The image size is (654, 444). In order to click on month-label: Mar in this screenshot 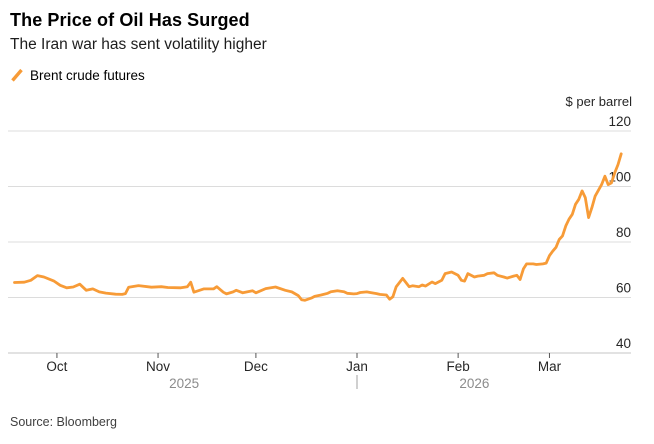, I will do `click(550, 366)`.